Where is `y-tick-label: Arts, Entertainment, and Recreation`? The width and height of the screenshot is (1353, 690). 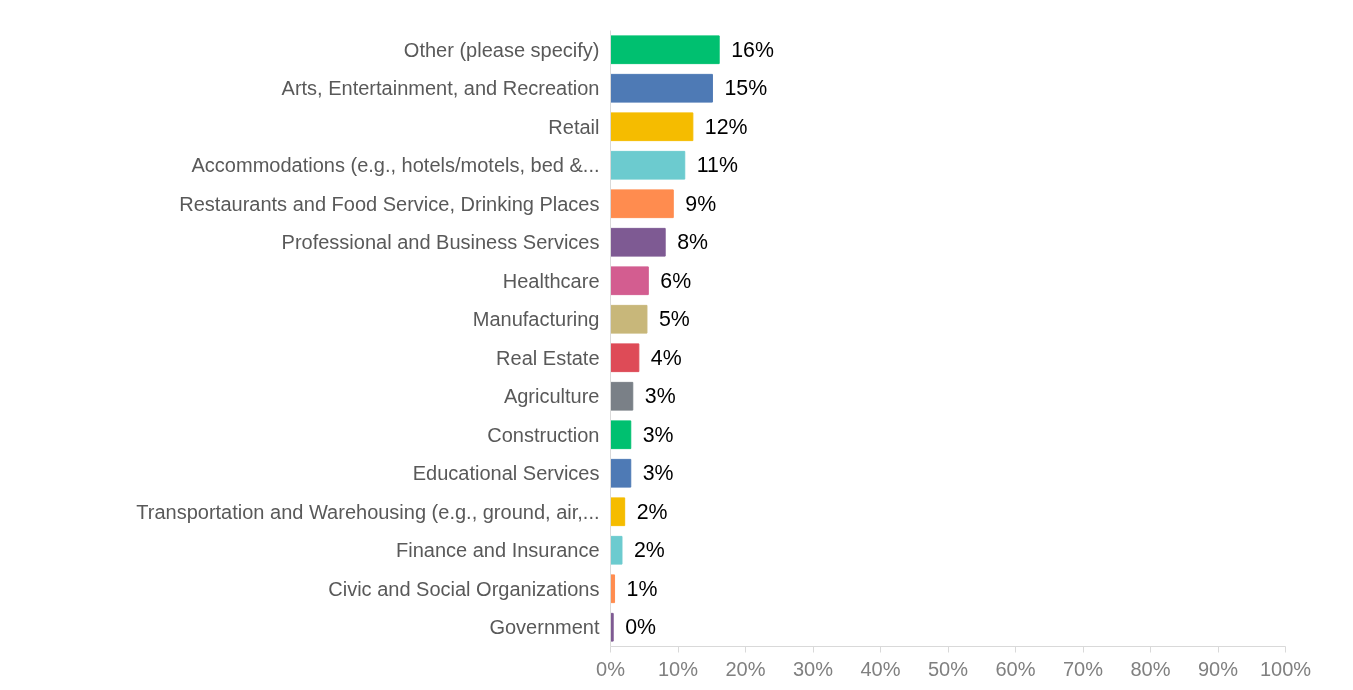
y-tick-label: Arts, Entertainment, and Recreation is located at coordinates (440, 88).